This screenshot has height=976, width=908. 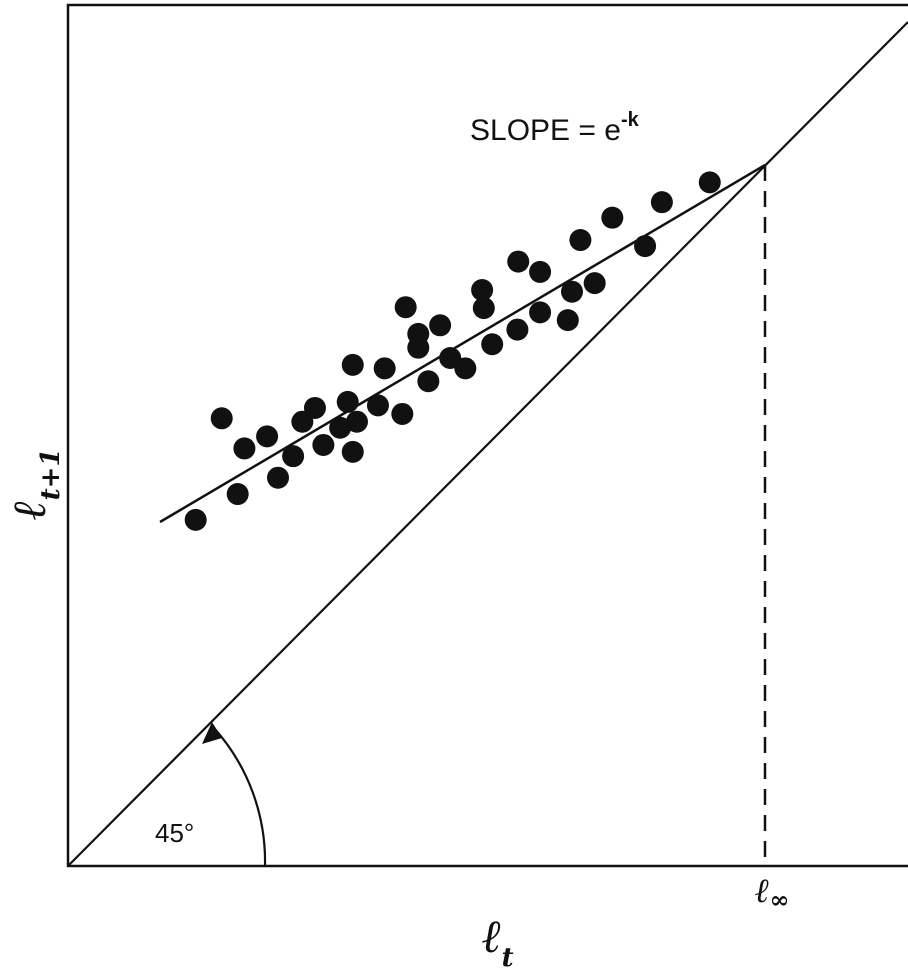 I want to click on x-axis-label: ℓt, so click(x=498, y=941).